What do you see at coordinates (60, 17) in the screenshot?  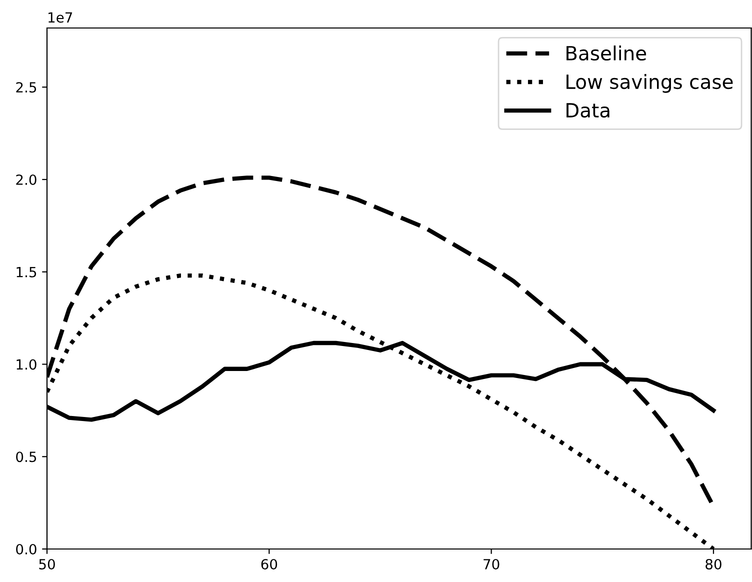 I see `text: 1e7` at bounding box center [60, 17].